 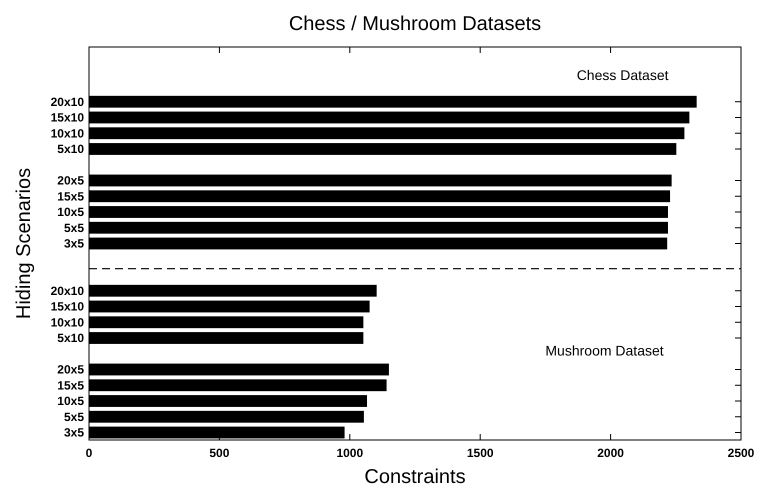 I want to click on x-axis-title: Constraints, so click(x=415, y=477).